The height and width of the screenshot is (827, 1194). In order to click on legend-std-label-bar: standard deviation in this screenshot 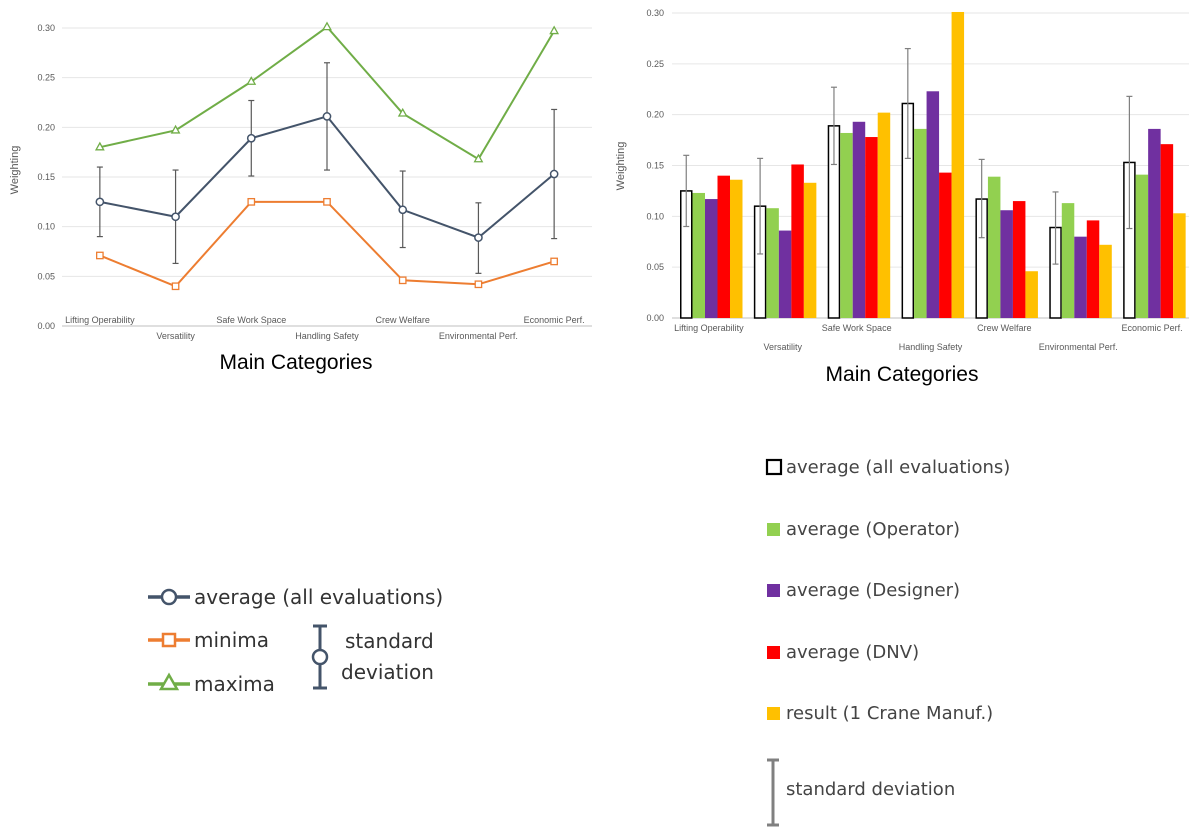, I will do `click(870, 789)`.